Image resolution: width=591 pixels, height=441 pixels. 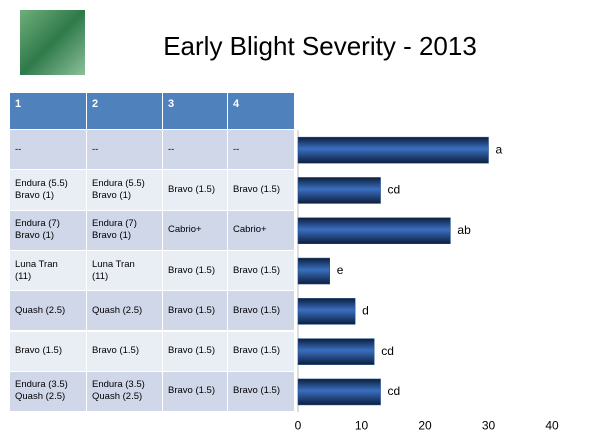 What do you see at coordinates (340, 270) in the screenshot?
I see `significance-label: e` at bounding box center [340, 270].